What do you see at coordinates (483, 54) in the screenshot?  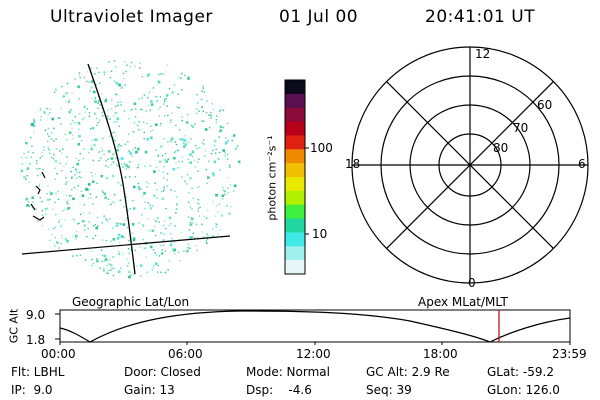 I see `mlt-label-12: 12` at bounding box center [483, 54].